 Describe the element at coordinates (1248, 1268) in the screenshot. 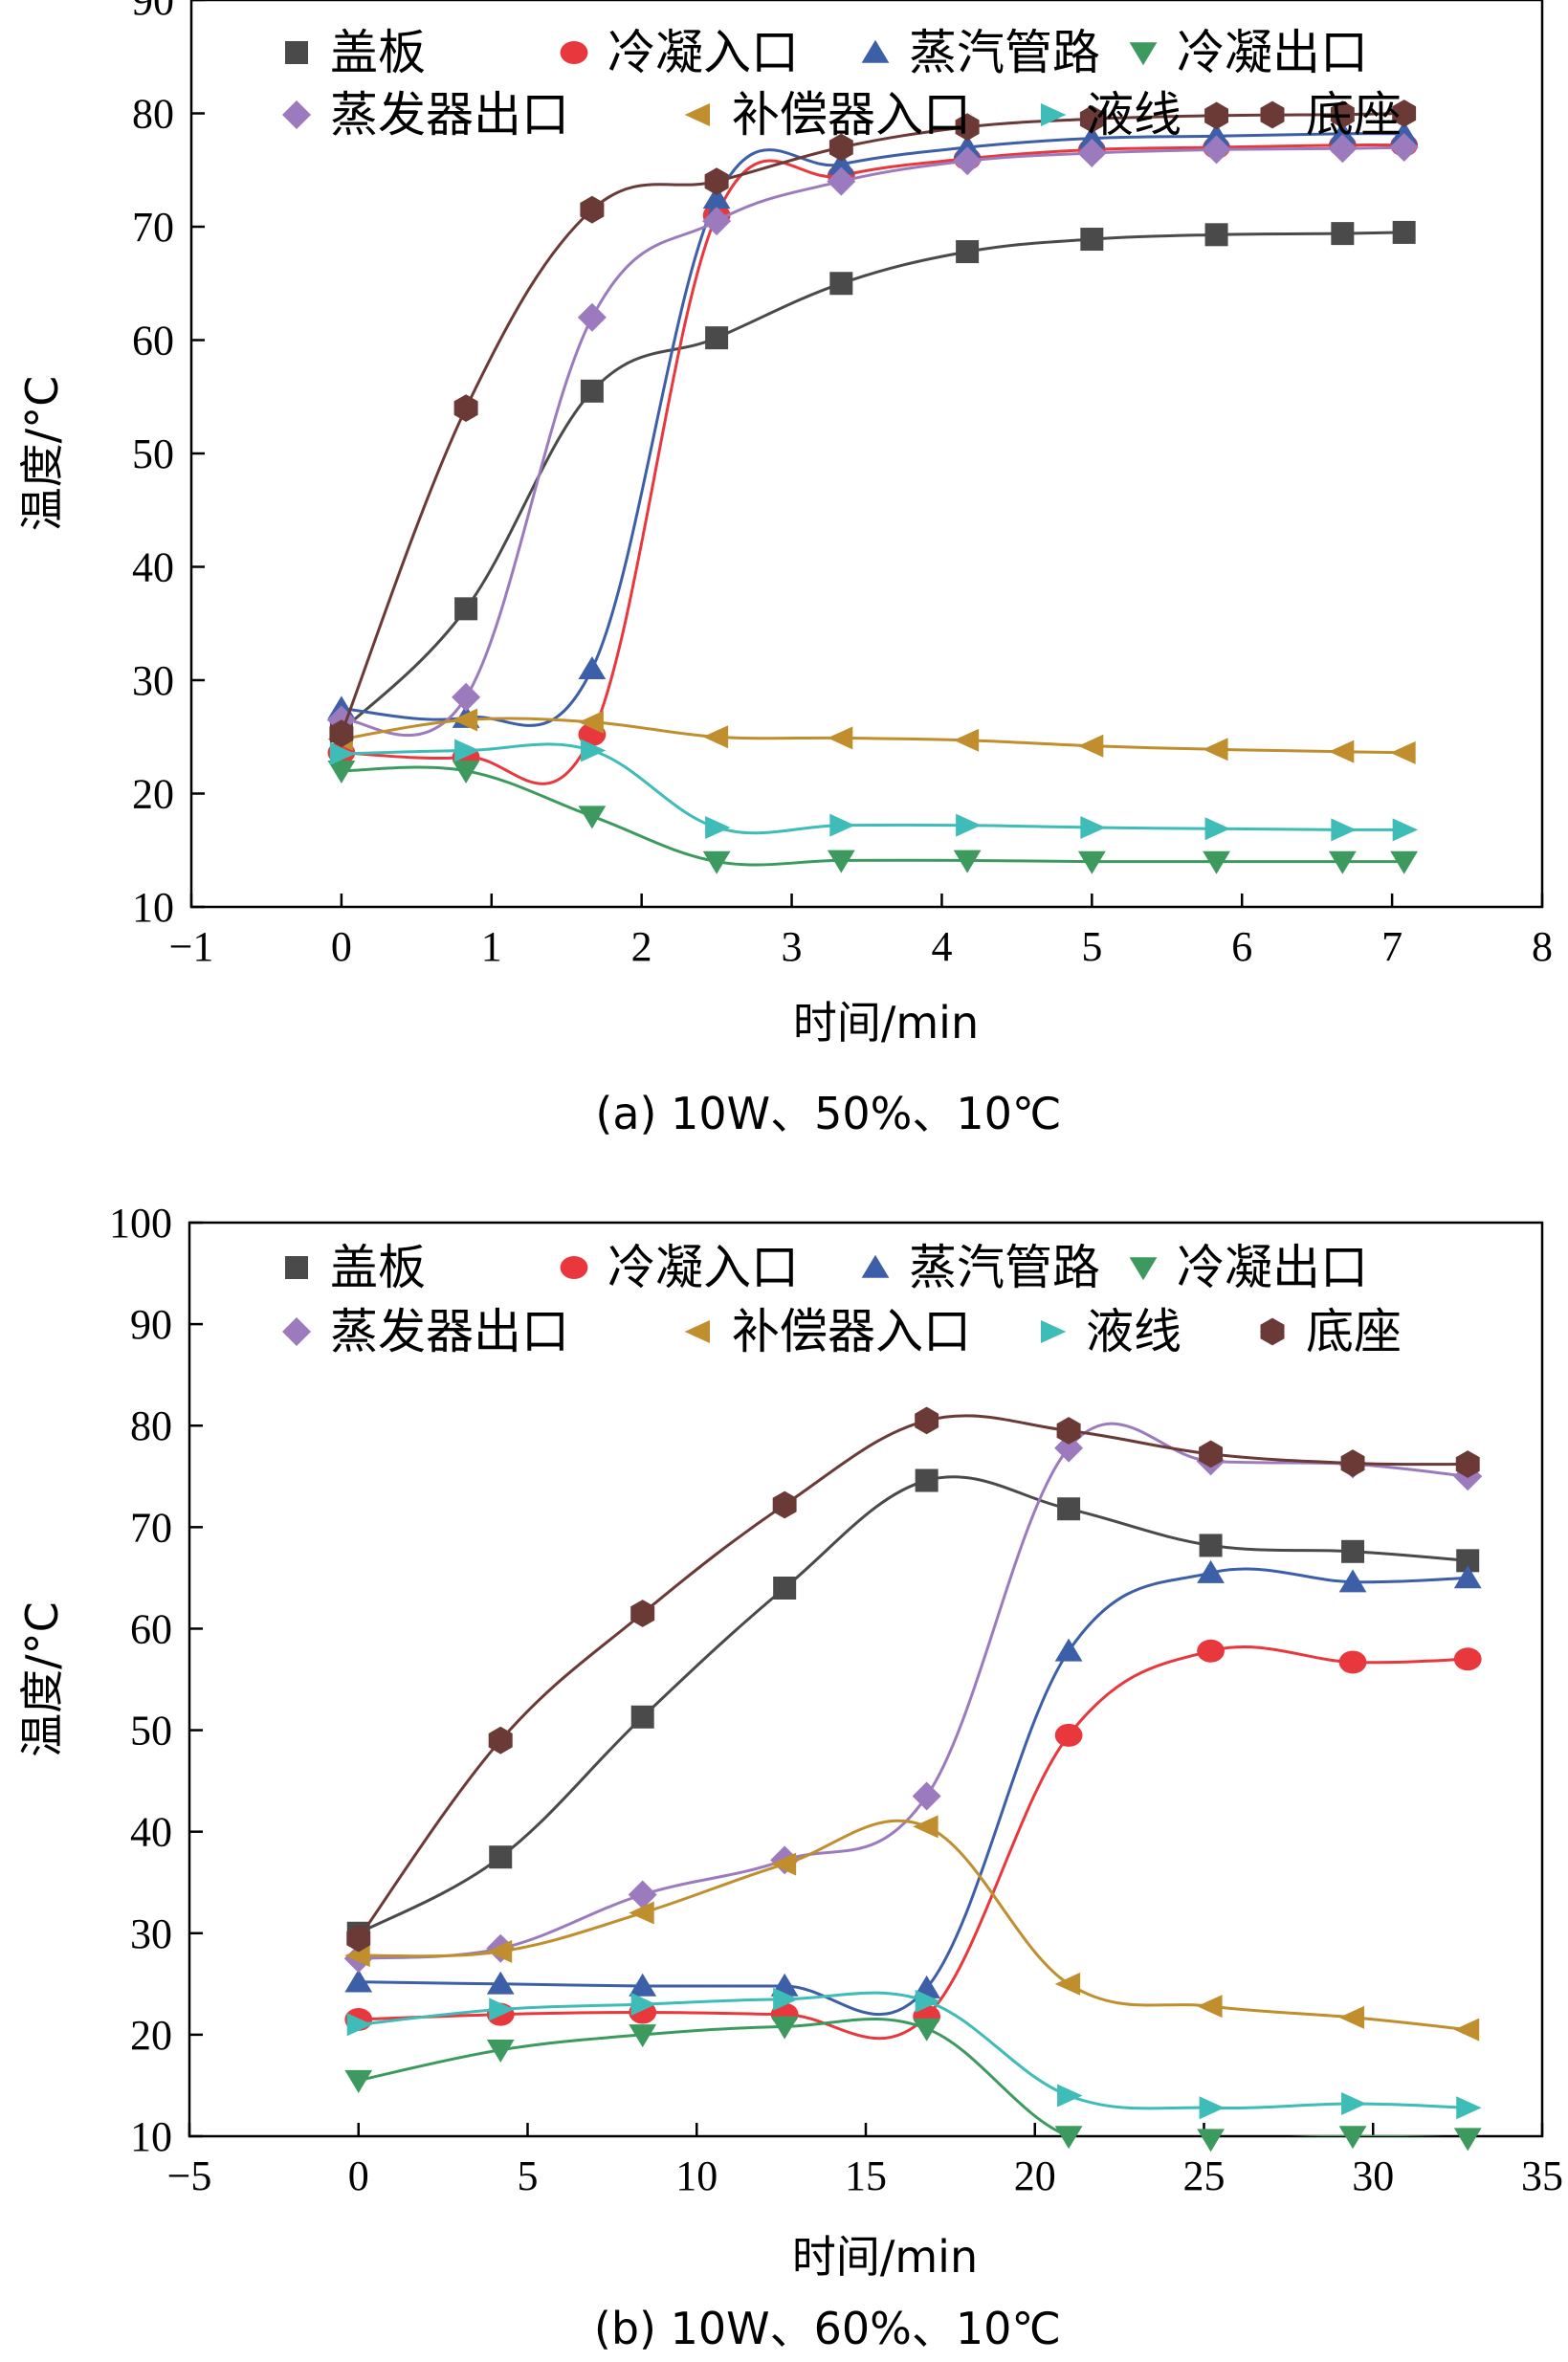

I see `legend-item: 冷凝出口` at that location.